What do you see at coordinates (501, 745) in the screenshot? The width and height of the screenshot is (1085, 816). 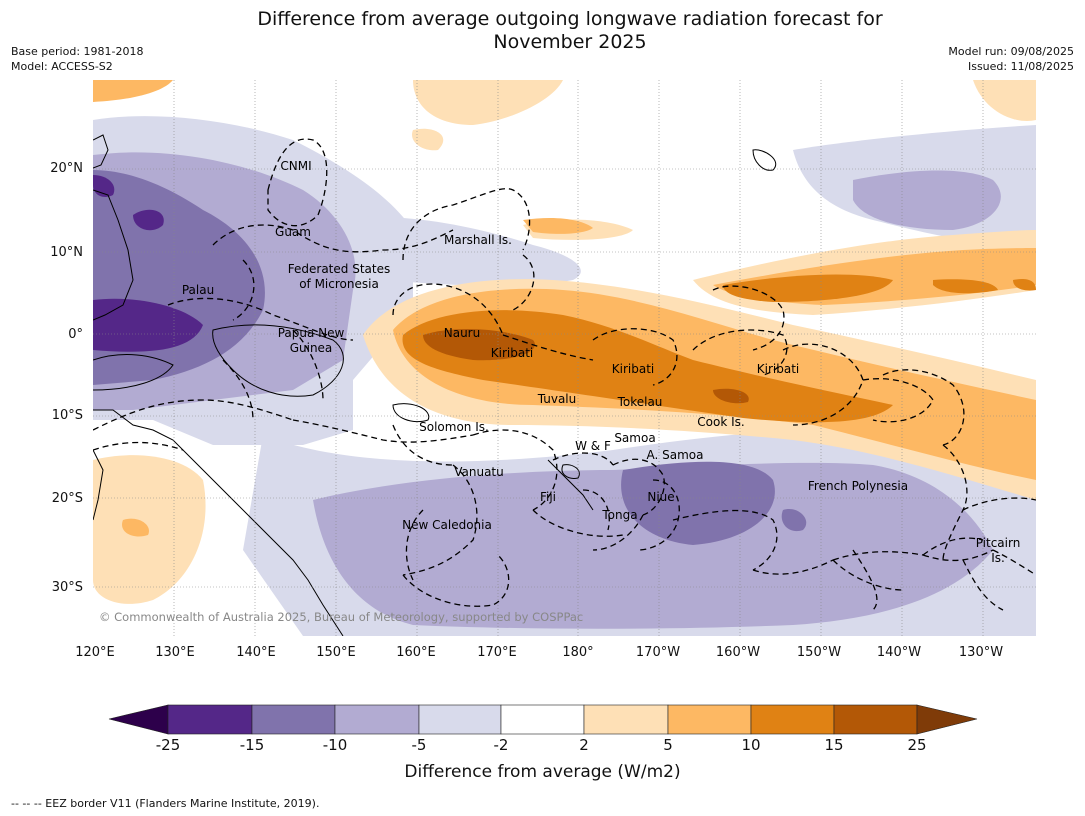 I see `colorbar-label-5: -2` at bounding box center [501, 745].